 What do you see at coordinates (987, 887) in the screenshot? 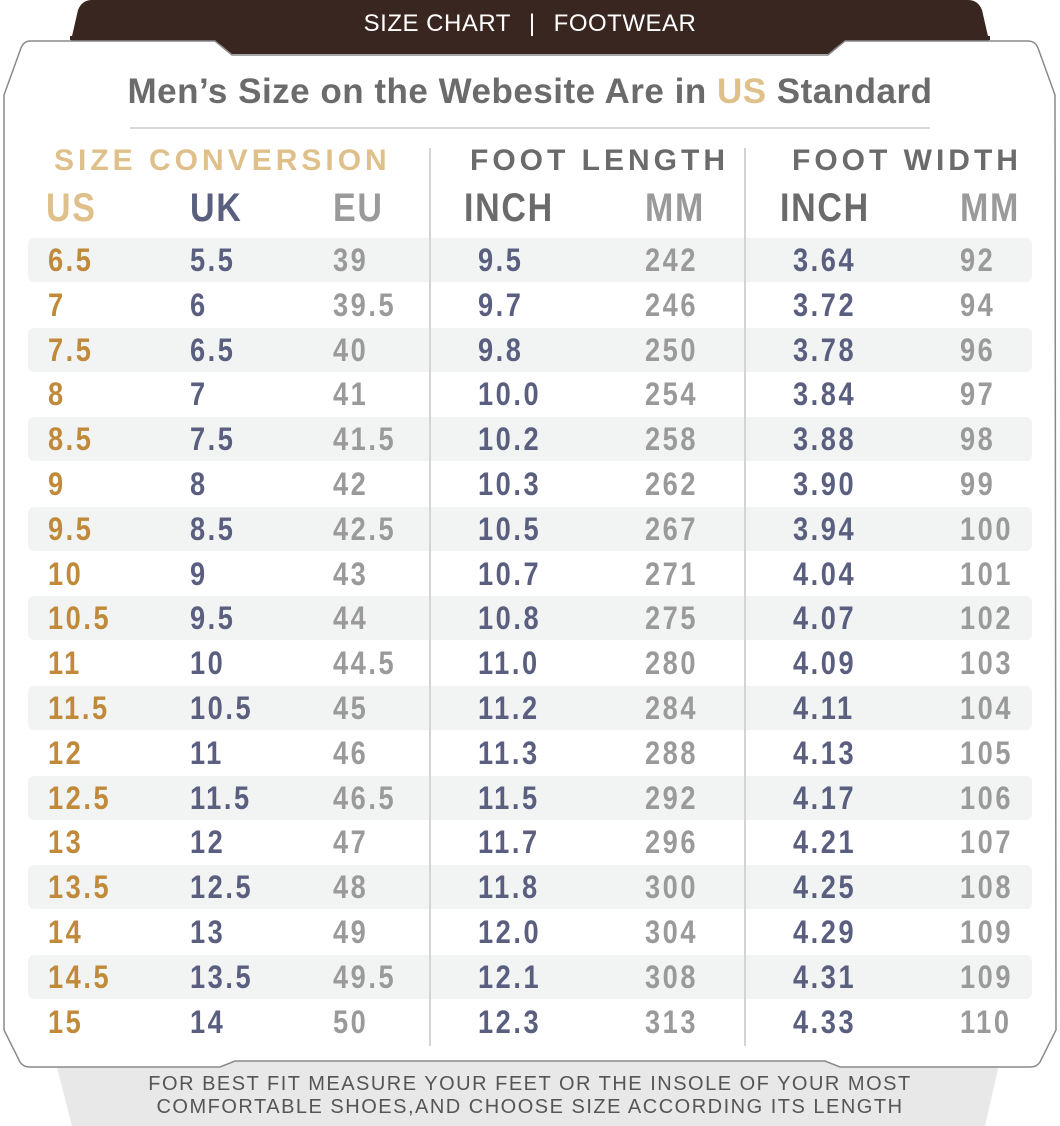
I see `cell-width-mm: 108` at bounding box center [987, 887].